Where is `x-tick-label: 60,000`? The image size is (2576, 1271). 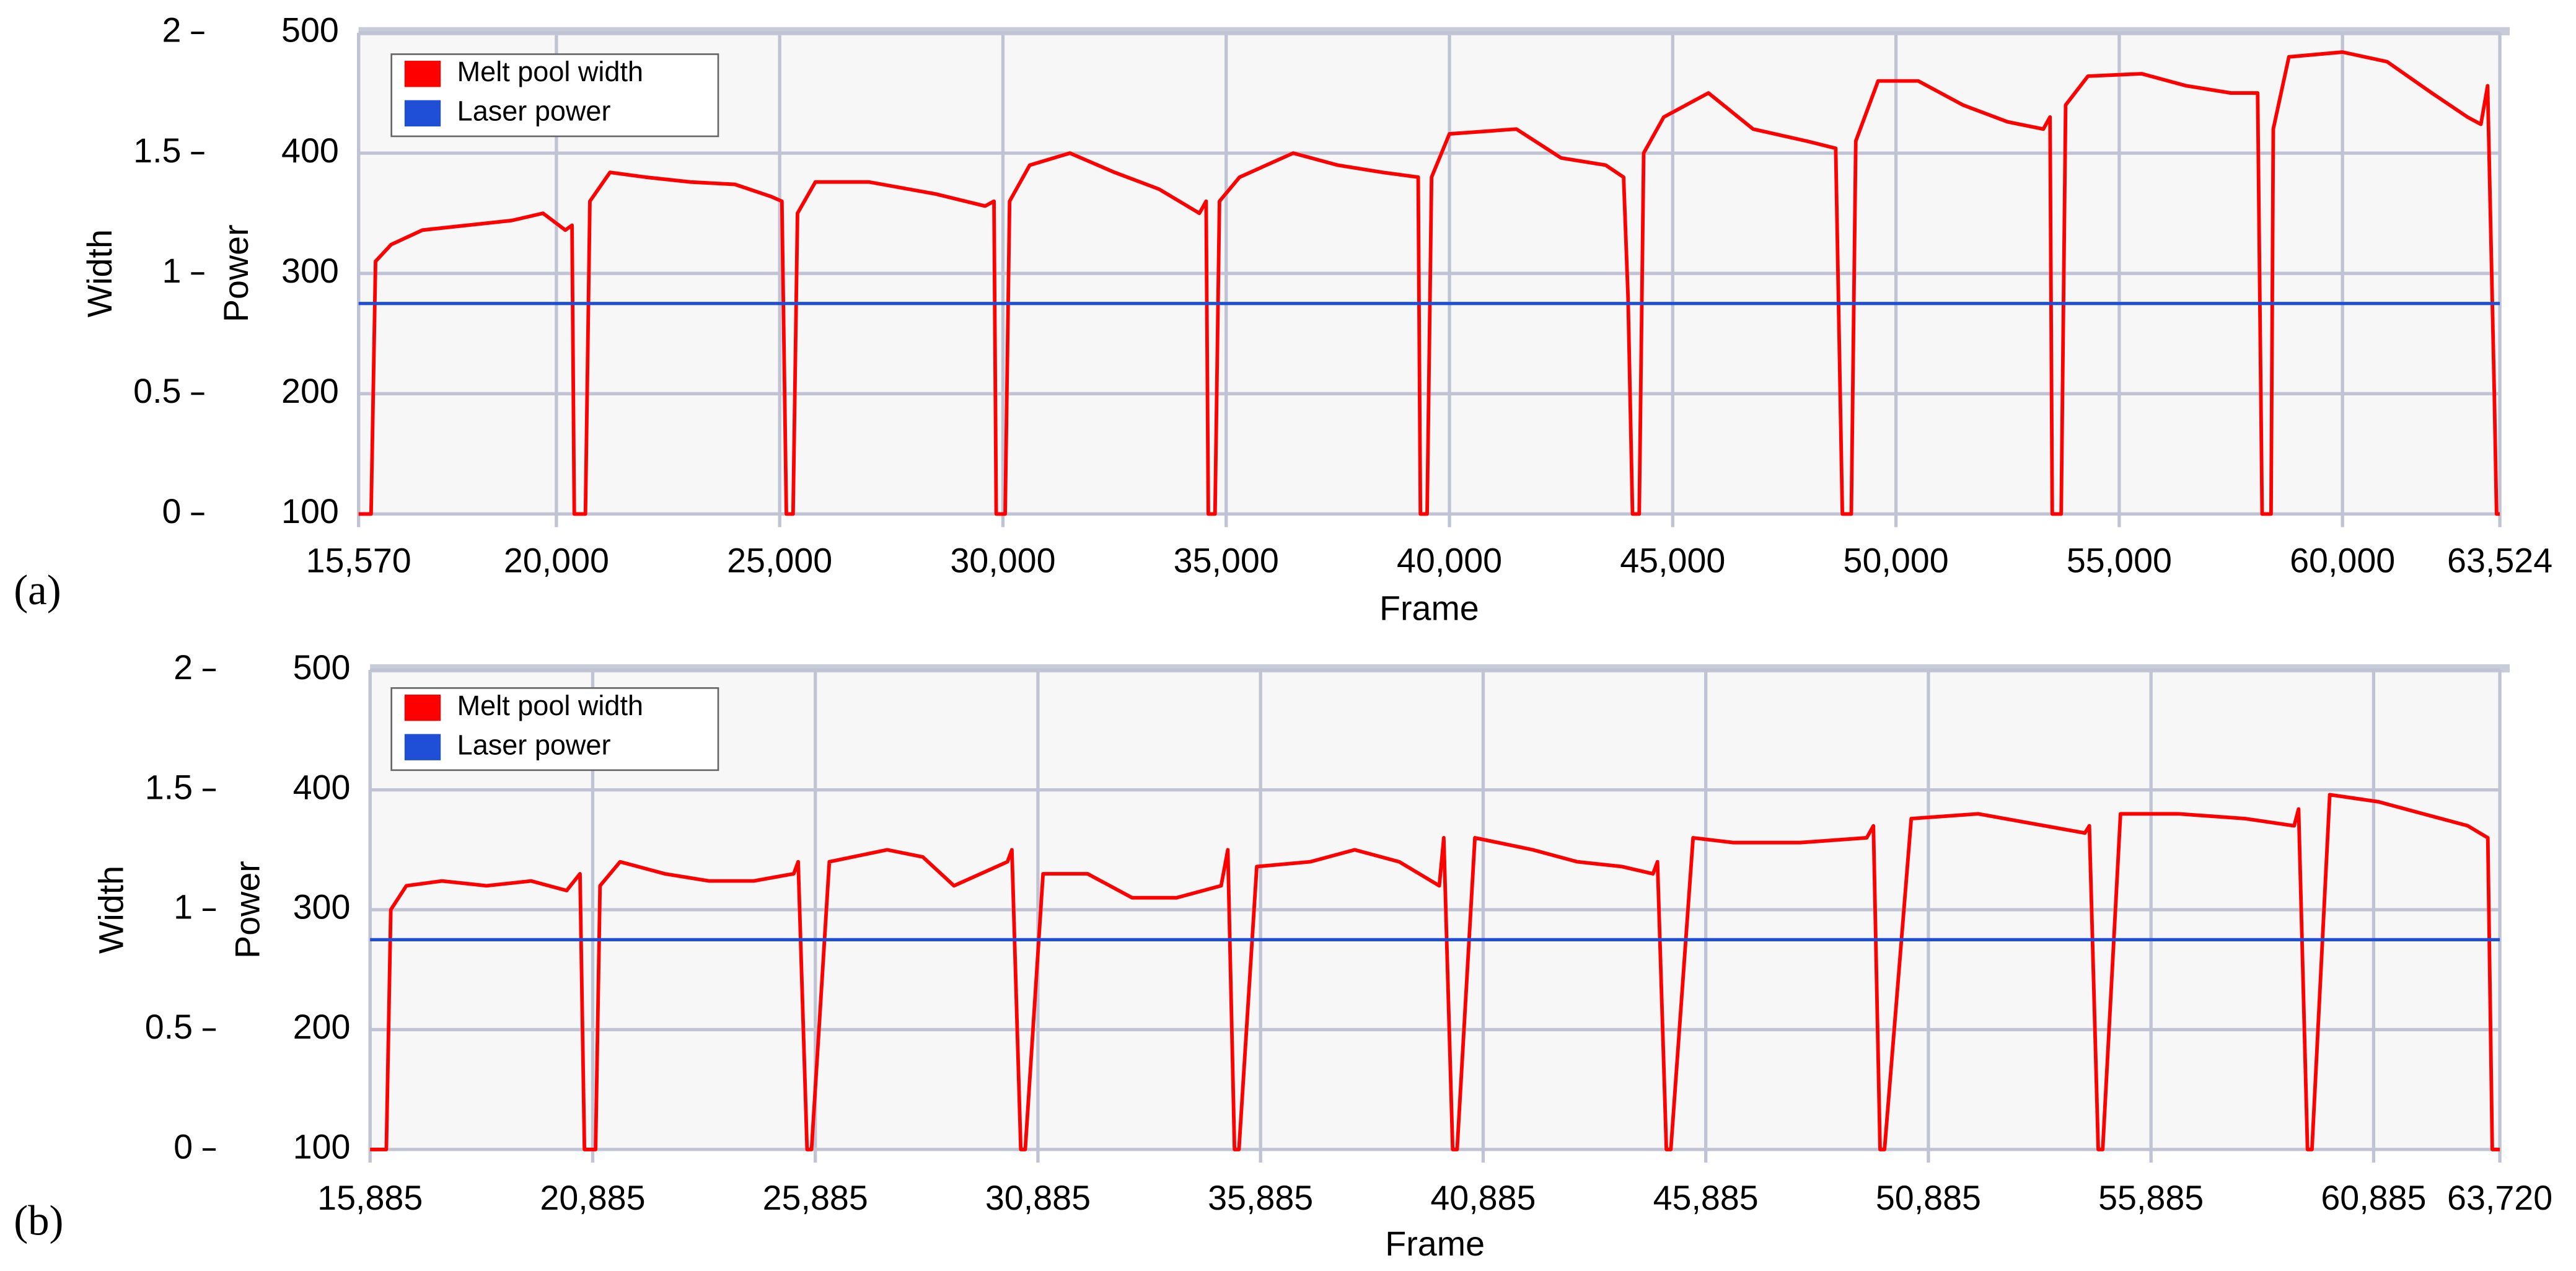 x-tick-label: 60,000 is located at coordinates (2342, 561).